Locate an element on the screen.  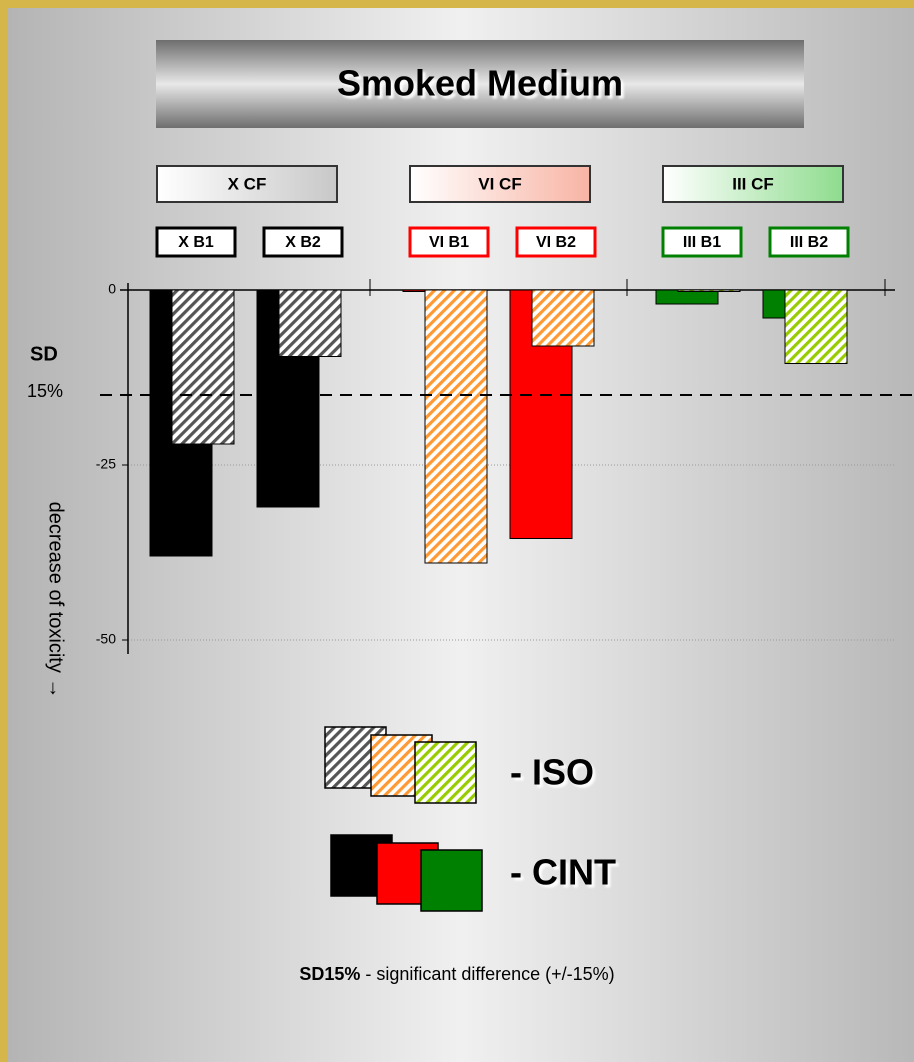
x-tick-label: VI B2 is located at coordinates (556, 242).